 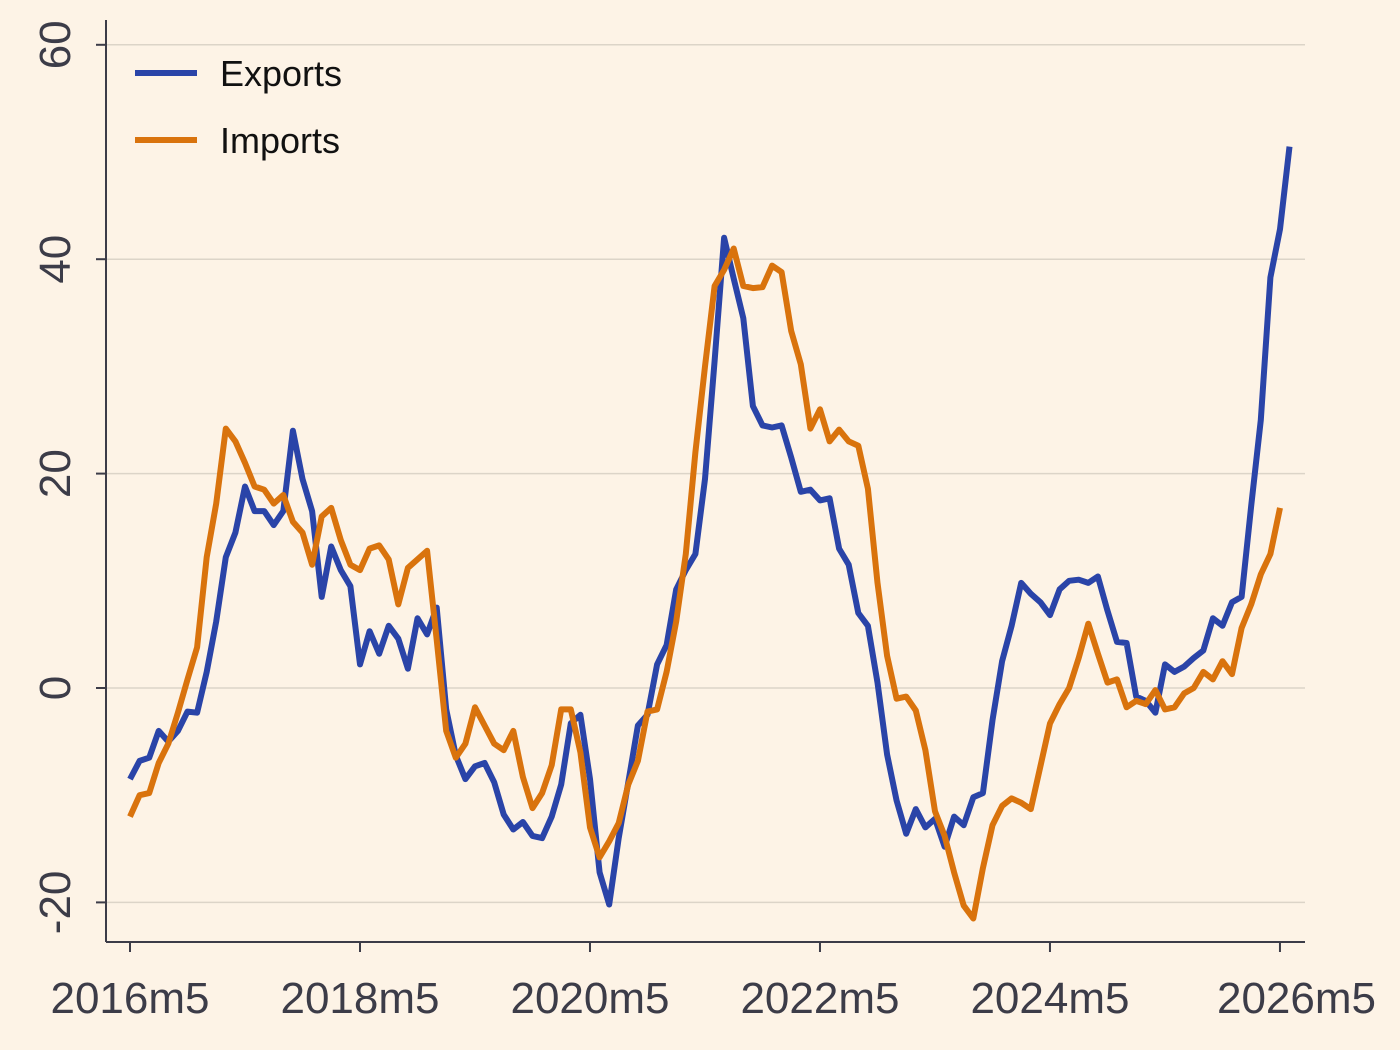 I want to click on legend-label-exports: Exports, so click(x=281, y=73).